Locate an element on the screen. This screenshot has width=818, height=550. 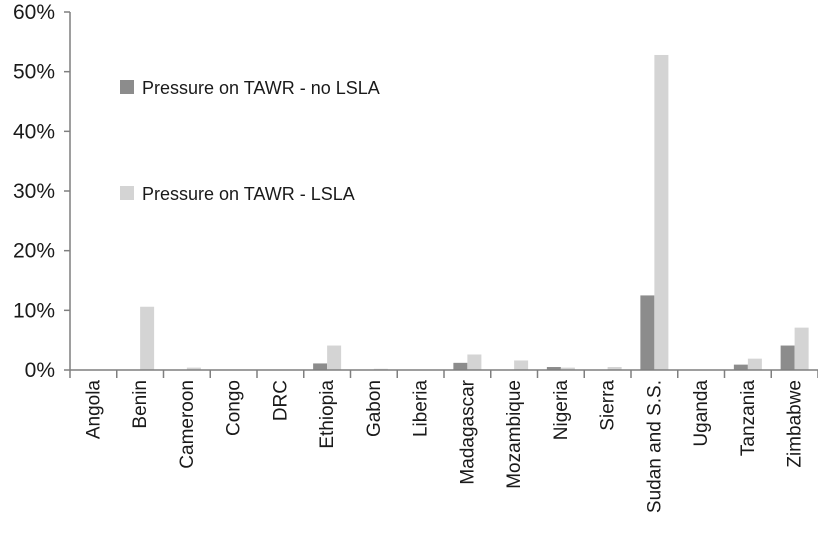
x-tick-label: Cameroon is located at coordinates (187, 424).